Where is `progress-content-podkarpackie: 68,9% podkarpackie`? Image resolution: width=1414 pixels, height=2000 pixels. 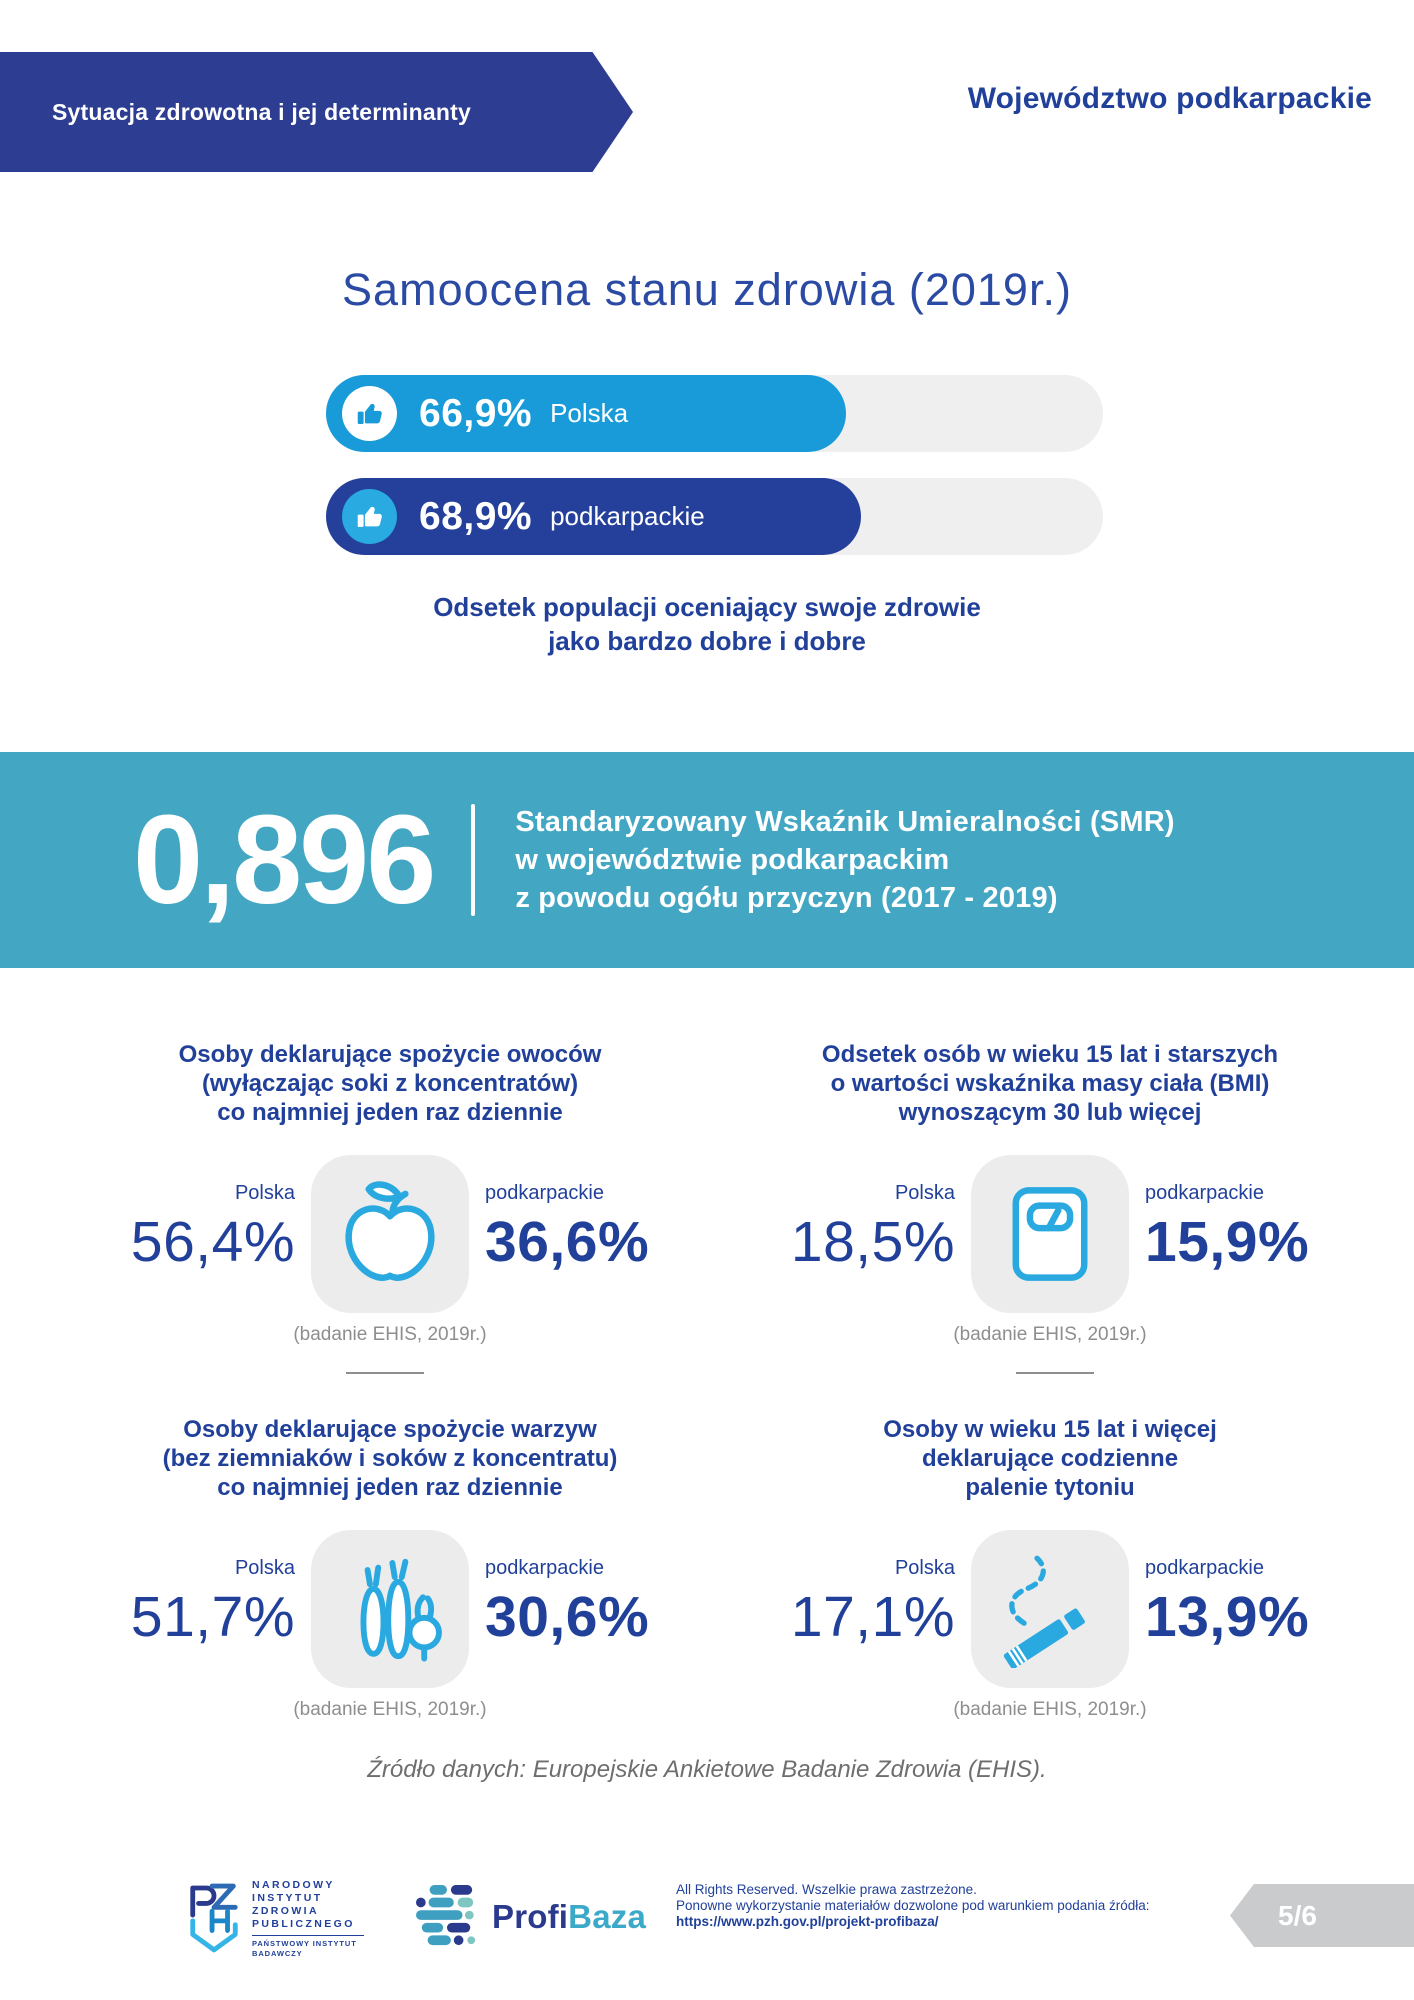 progress-content-podkarpackie: 68,9% podkarpackie is located at coordinates (515, 516).